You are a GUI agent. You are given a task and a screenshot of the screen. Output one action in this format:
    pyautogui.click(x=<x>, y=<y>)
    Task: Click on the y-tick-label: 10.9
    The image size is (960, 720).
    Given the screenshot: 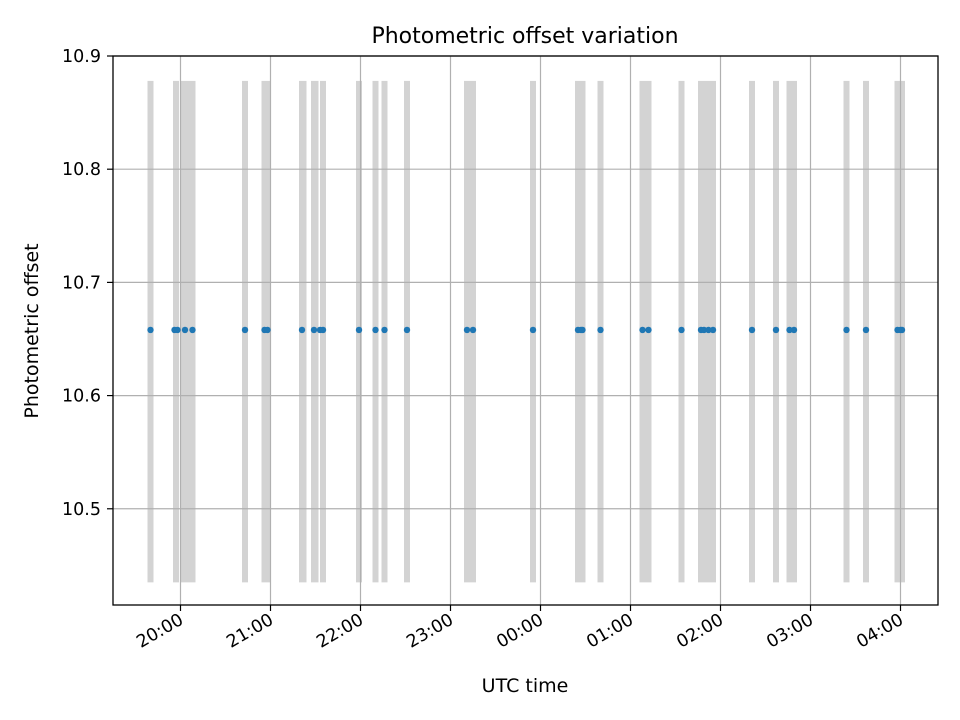 What is the action you would take?
    pyautogui.click(x=81, y=57)
    